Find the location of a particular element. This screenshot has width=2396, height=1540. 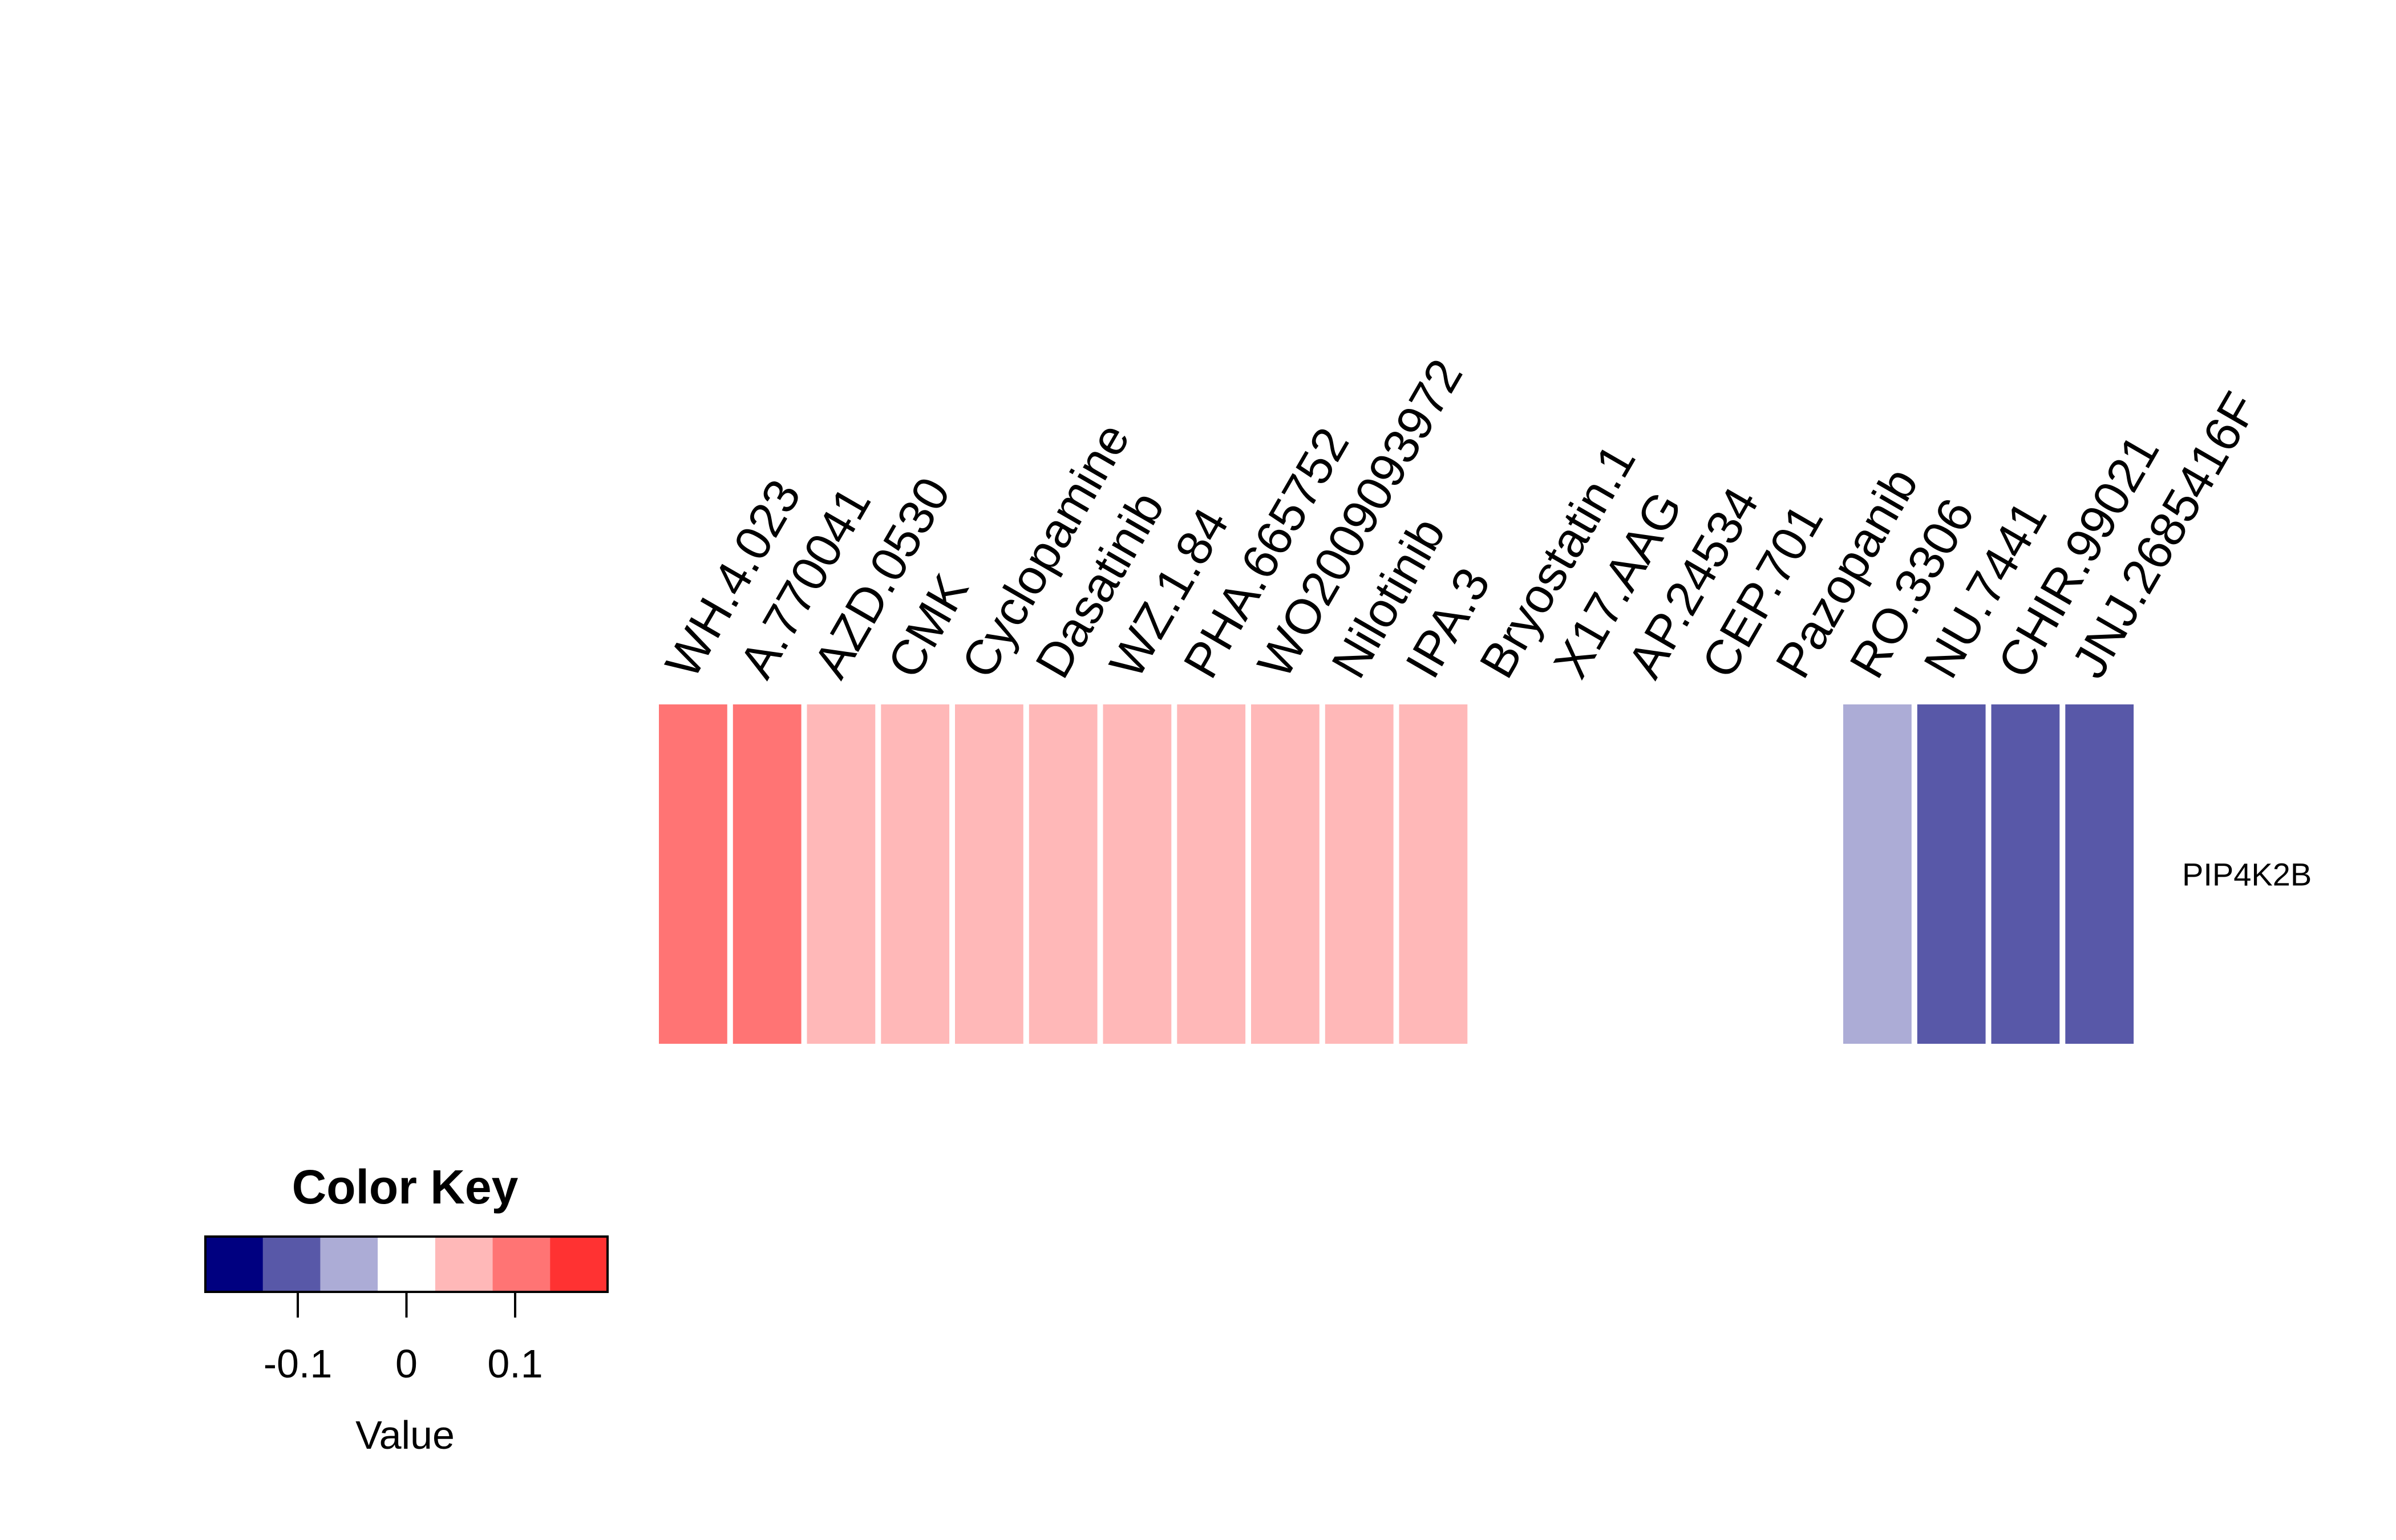

row-label: PIP4K2B is located at coordinates (2247, 875).